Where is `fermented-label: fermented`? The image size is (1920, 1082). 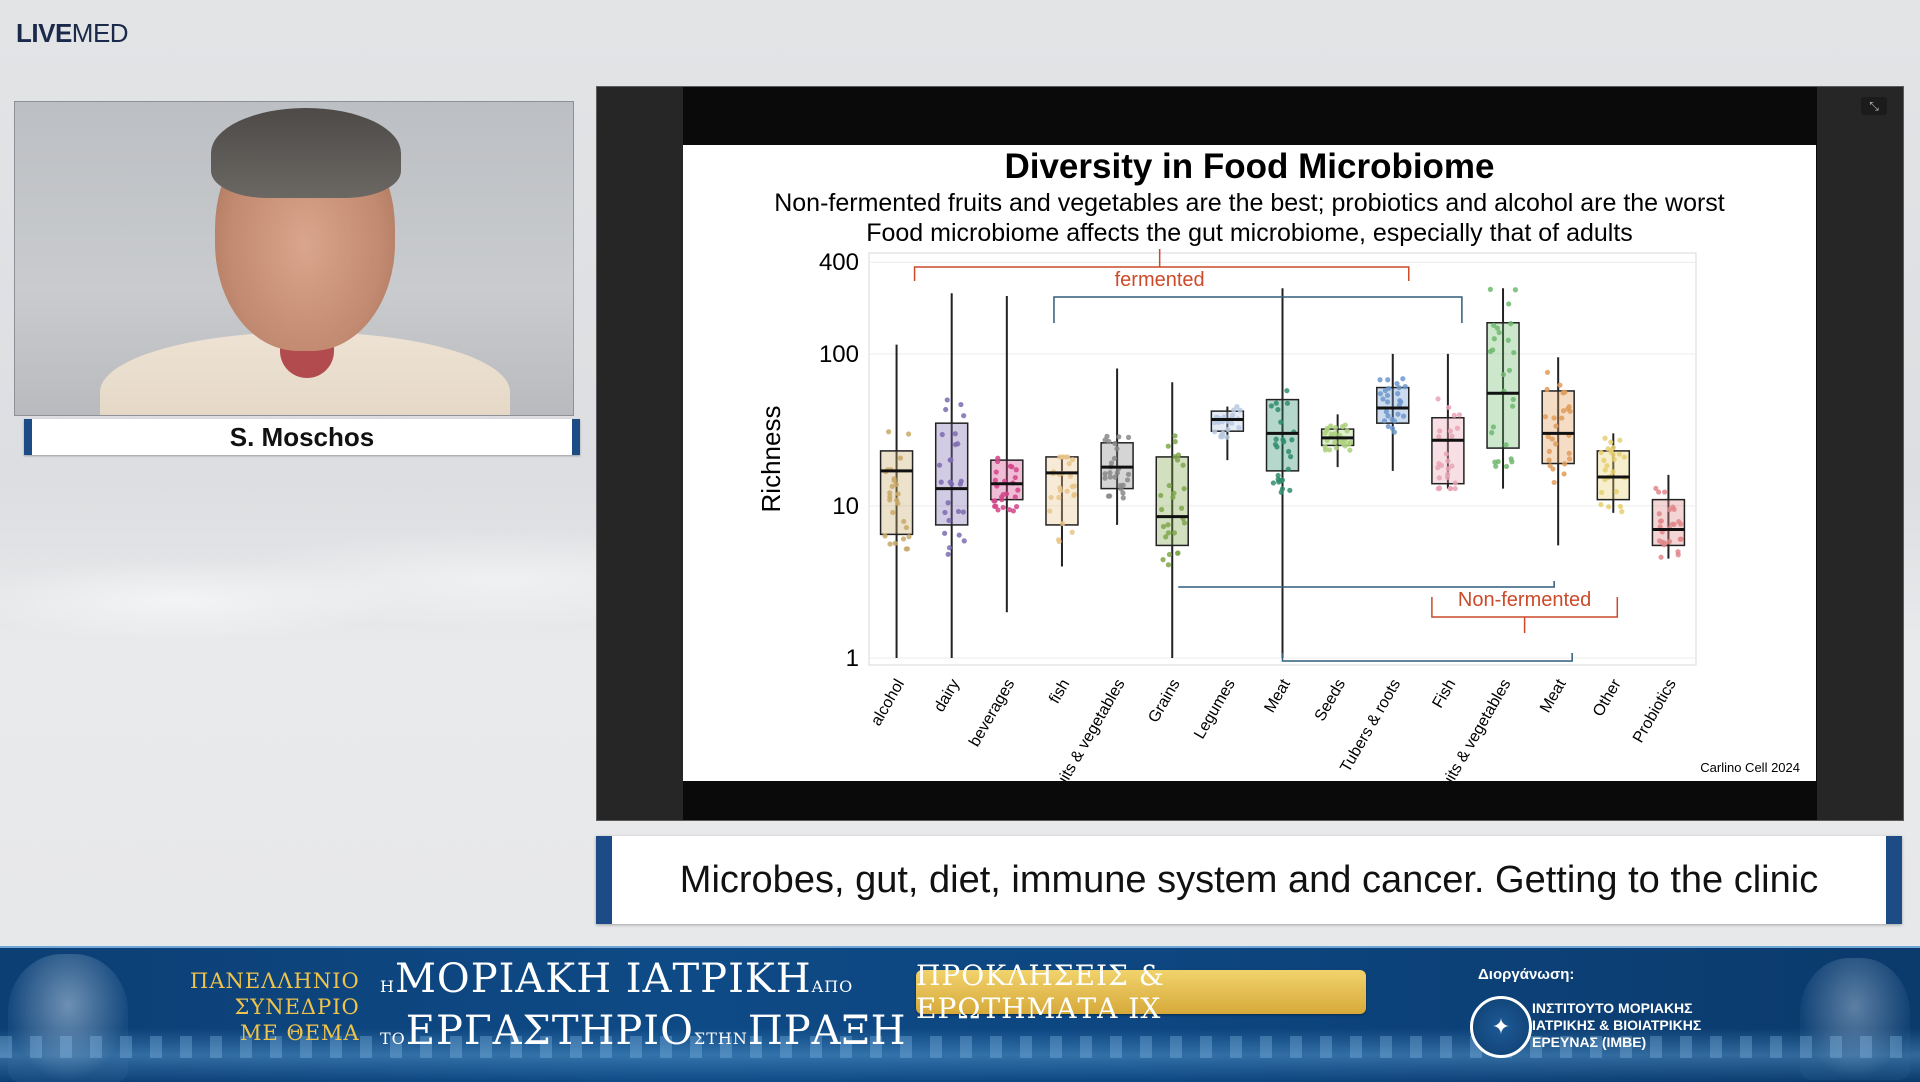 fermented-label: fermented is located at coordinates (1160, 280).